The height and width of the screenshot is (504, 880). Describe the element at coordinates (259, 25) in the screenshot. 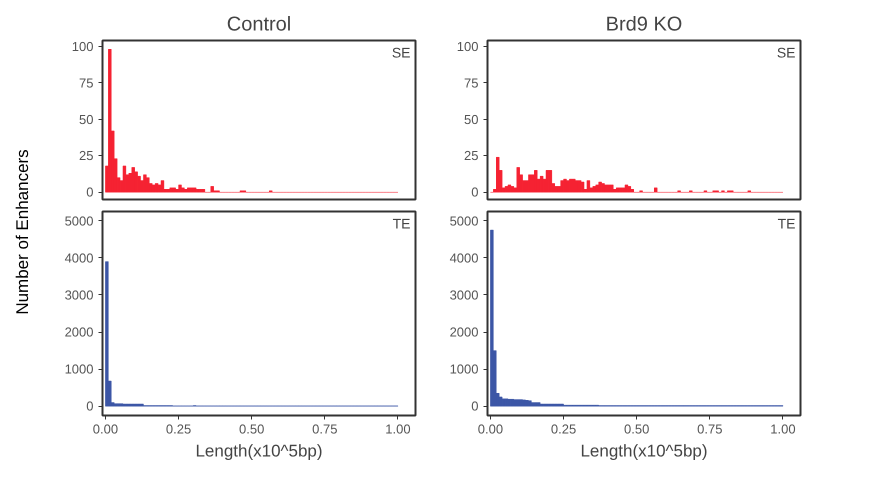

I see `chart-title: Control` at that location.